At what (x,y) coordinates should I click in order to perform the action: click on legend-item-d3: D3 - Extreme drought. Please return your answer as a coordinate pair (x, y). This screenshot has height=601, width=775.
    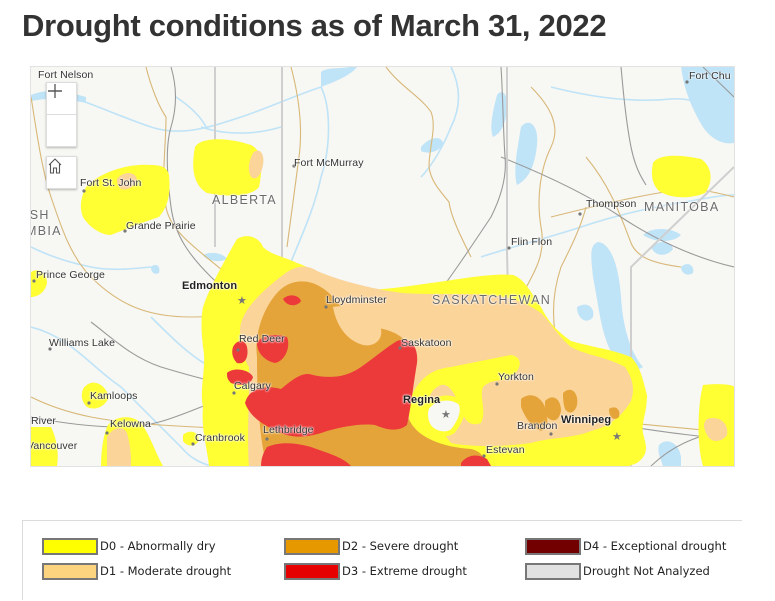
    Looking at the image, I should click on (375, 571).